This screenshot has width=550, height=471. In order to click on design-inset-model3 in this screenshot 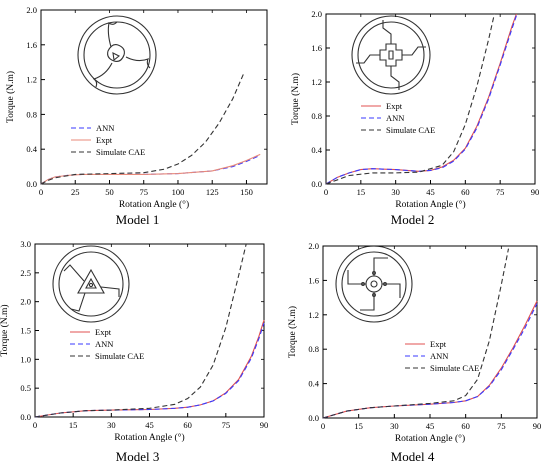, I will do `click(91, 284)`.